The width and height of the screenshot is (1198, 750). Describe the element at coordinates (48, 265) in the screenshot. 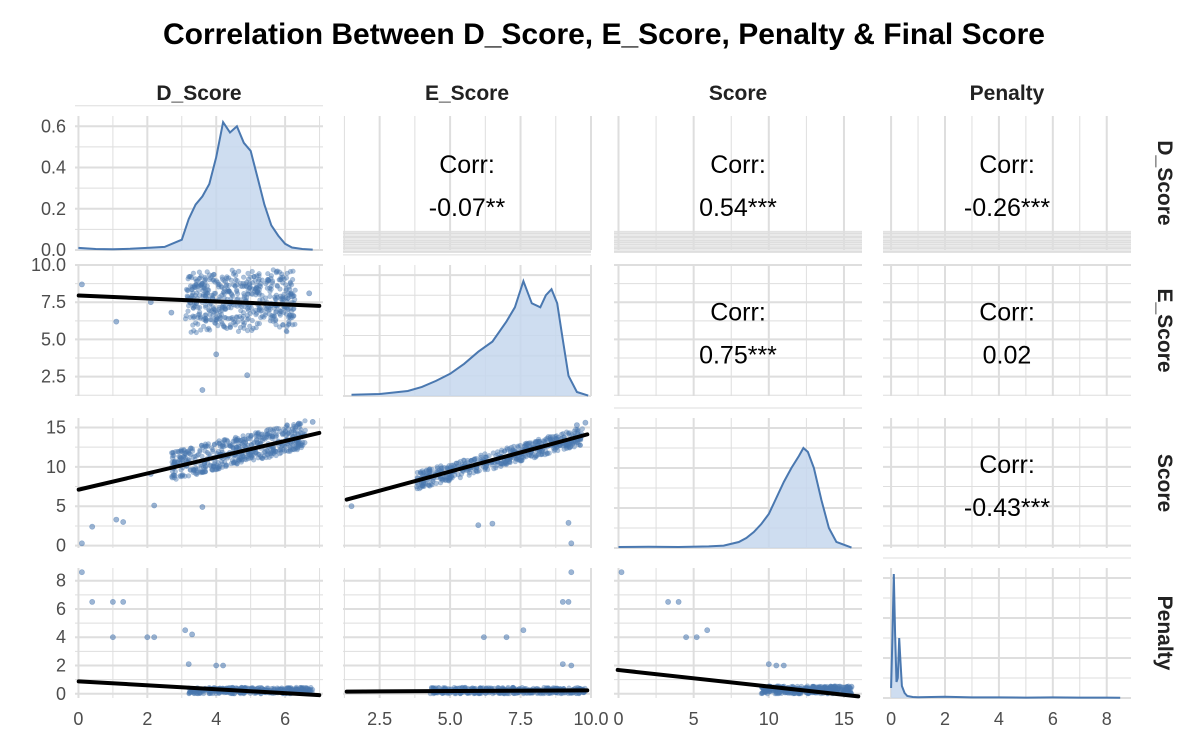

I see `y-tick-label: 10.0` at that location.